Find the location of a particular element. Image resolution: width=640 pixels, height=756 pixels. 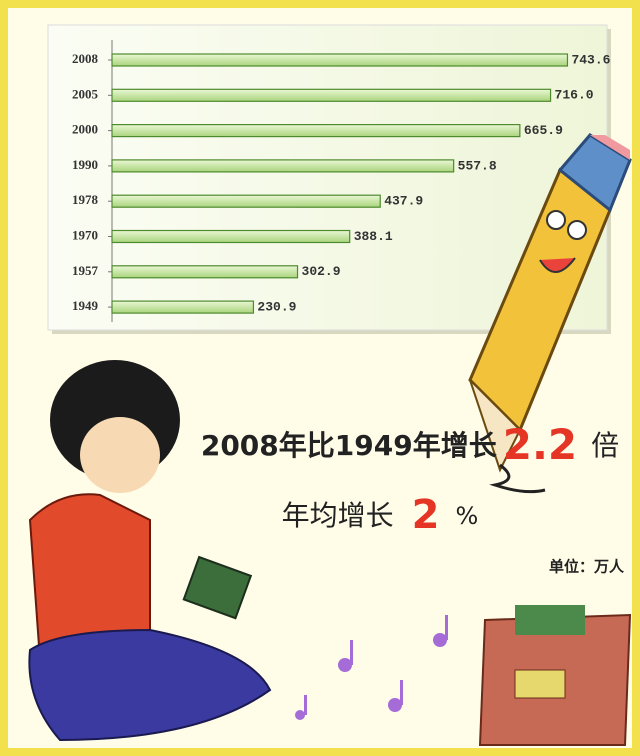

y-tick-label: 1957 is located at coordinates (85, 270).